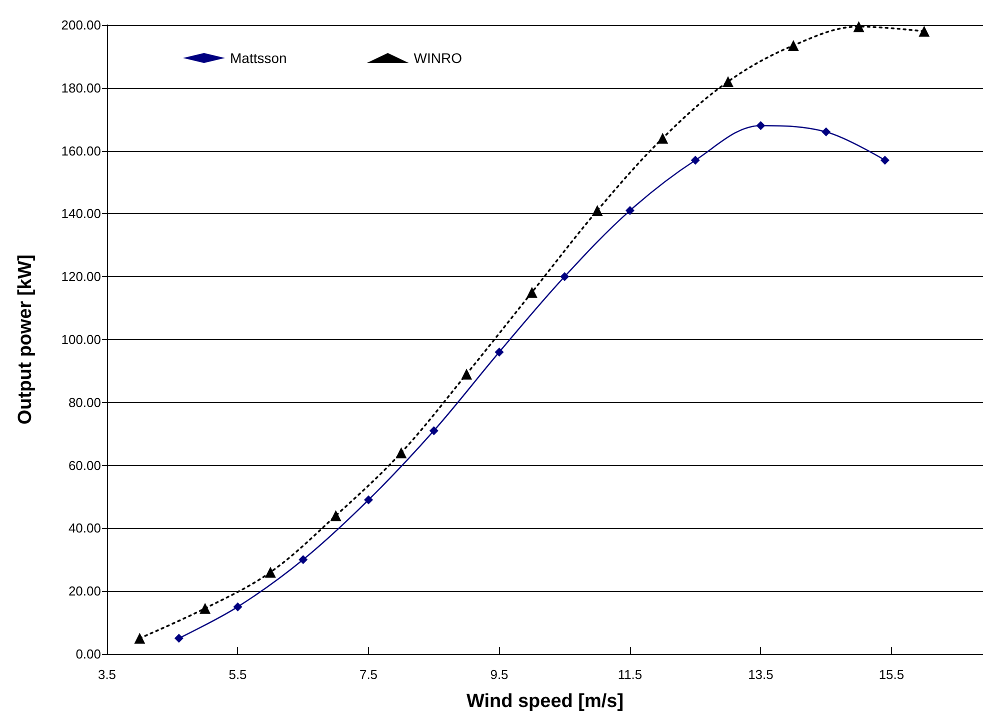 The image size is (983, 724). What do you see at coordinates (81, 276) in the screenshot?
I see `y-tick-label: 120.00` at bounding box center [81, 276].